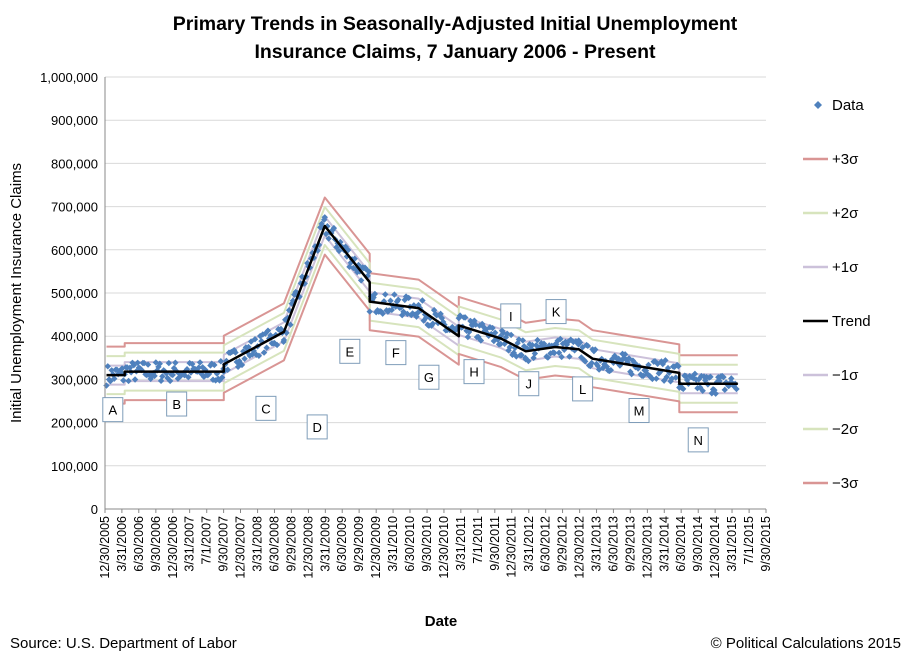  What do you see at coordinates (123, 643) in the screenshot?
I see `source-note: Source: U.S. Department of Labor` at bounding box center [123, 643].